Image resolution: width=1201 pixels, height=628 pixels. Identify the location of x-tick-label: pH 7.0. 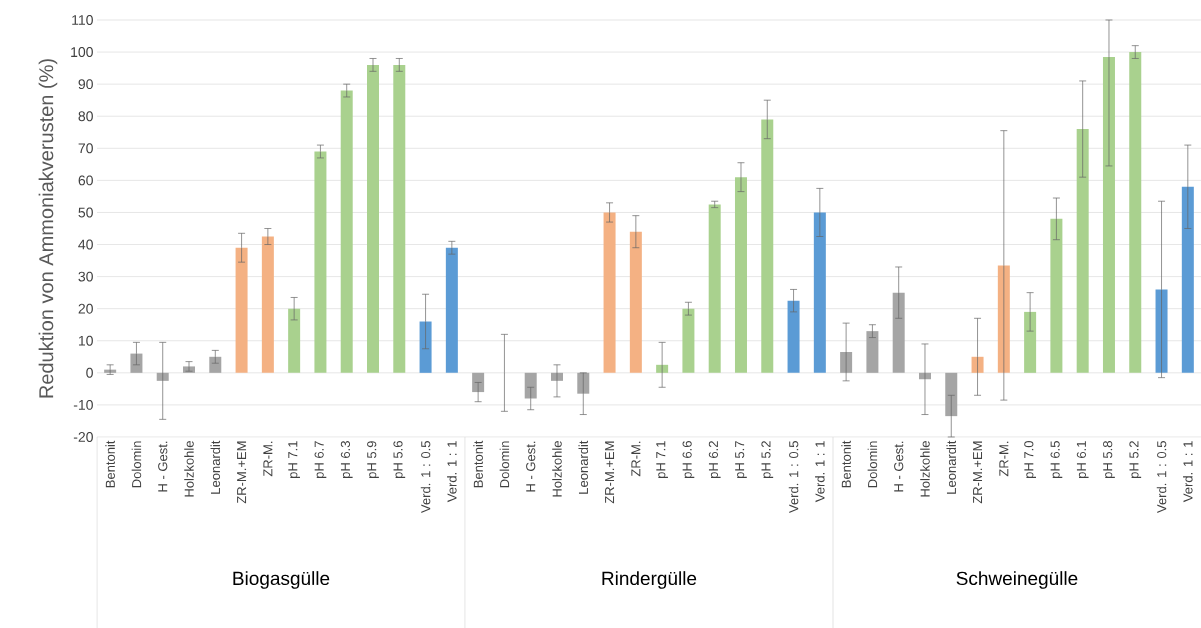
(1030, 459).